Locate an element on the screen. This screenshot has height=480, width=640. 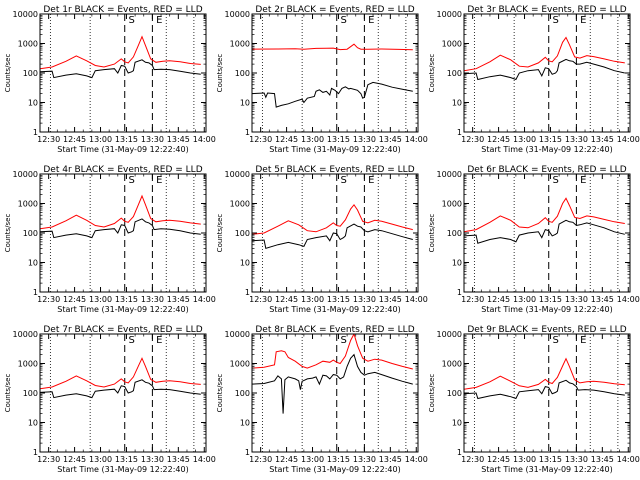
panel-title: Det 4r BLACK = Events, RED = LLD is located at coordinates (122, 170).